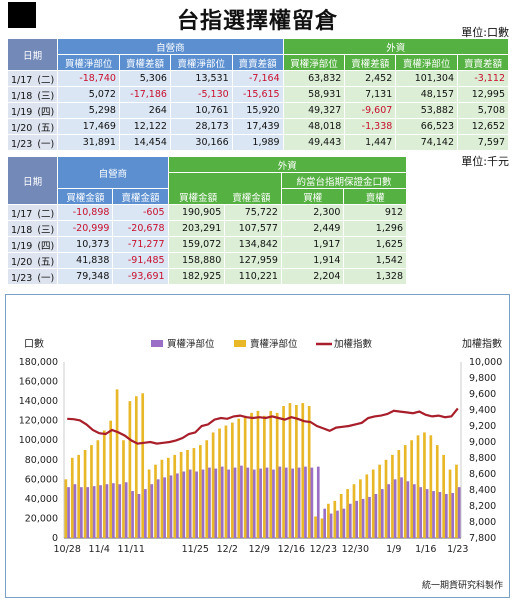 This screenshot has width=515, height=601. I want to click on table-cell: -7,164, so click(257, 78).